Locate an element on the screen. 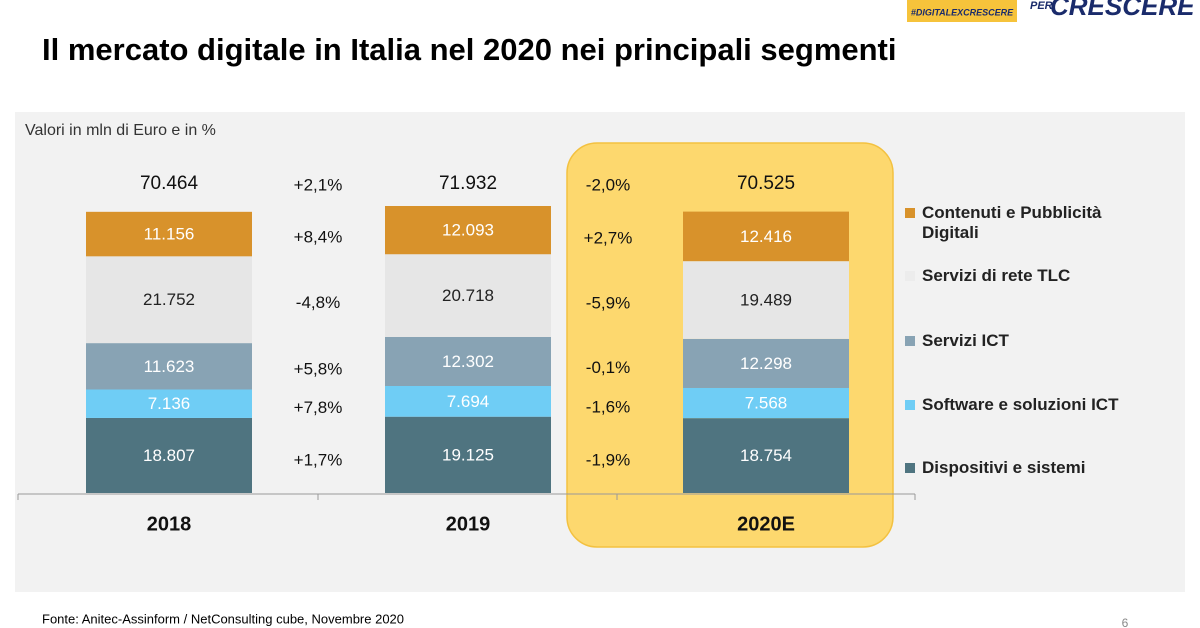 The width and height of the screenshot is (1200, 628). value-label: 12.093 is located at coordinates (468, 230).